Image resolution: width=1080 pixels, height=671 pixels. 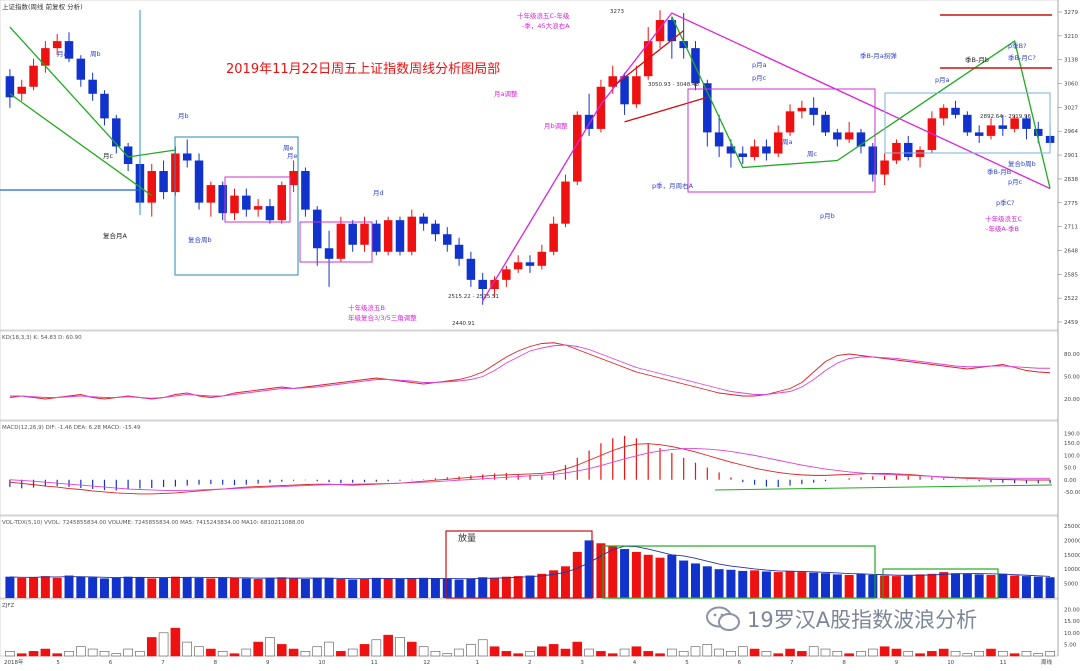 I want to click on watermark-text: 19罗汉A股指数波浪分析, so click(x=862, y=620).